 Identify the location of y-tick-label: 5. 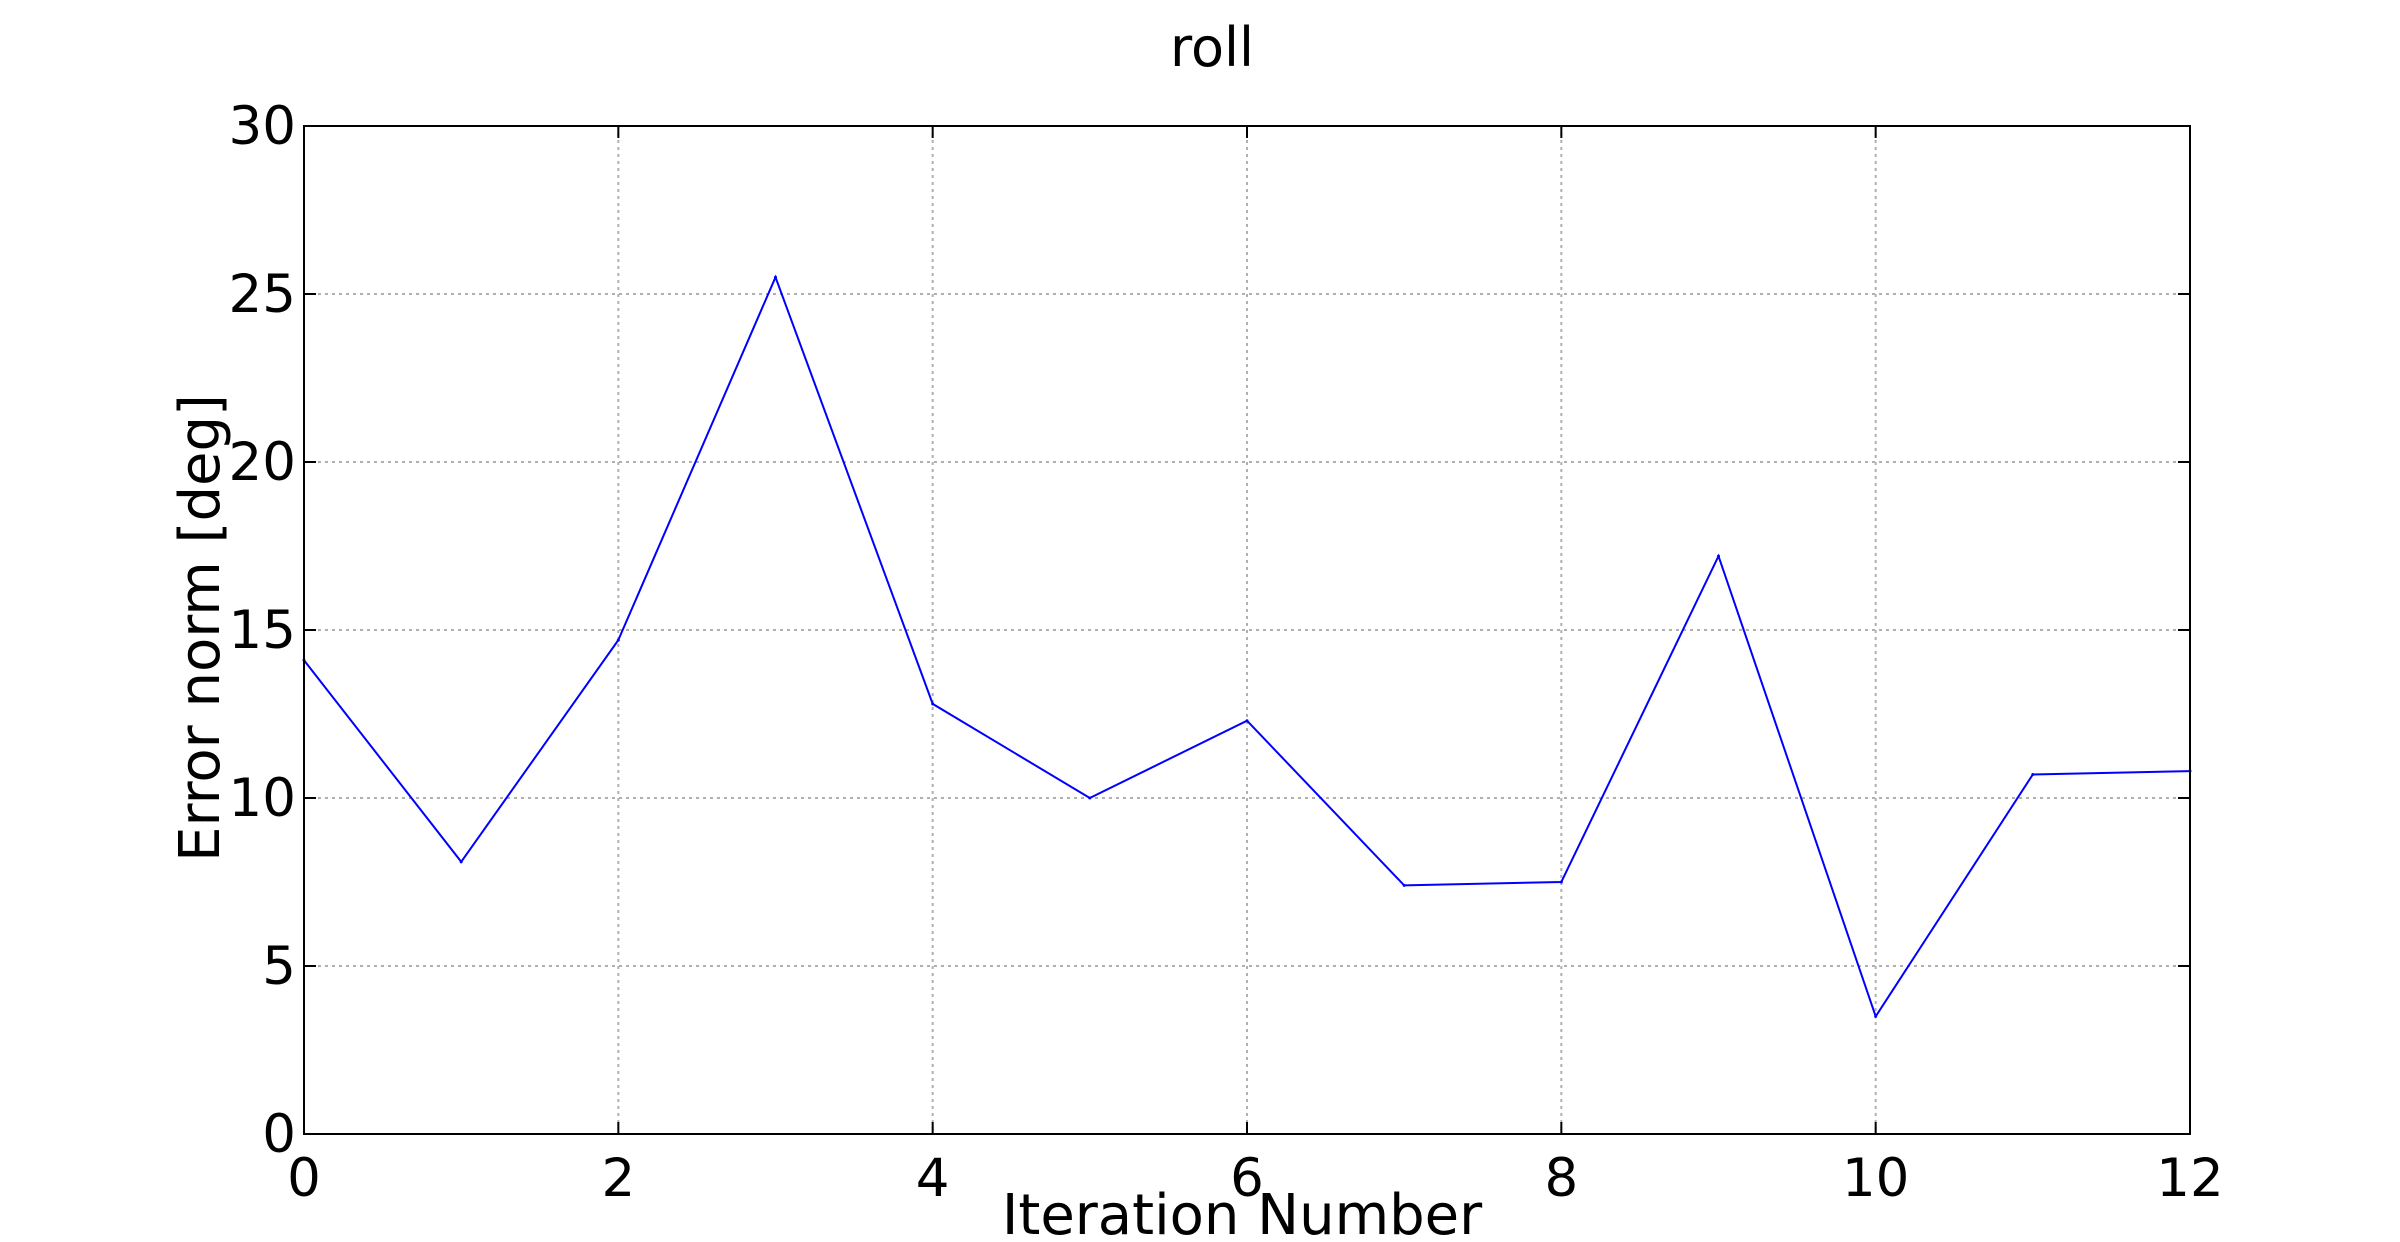
(279, 966).